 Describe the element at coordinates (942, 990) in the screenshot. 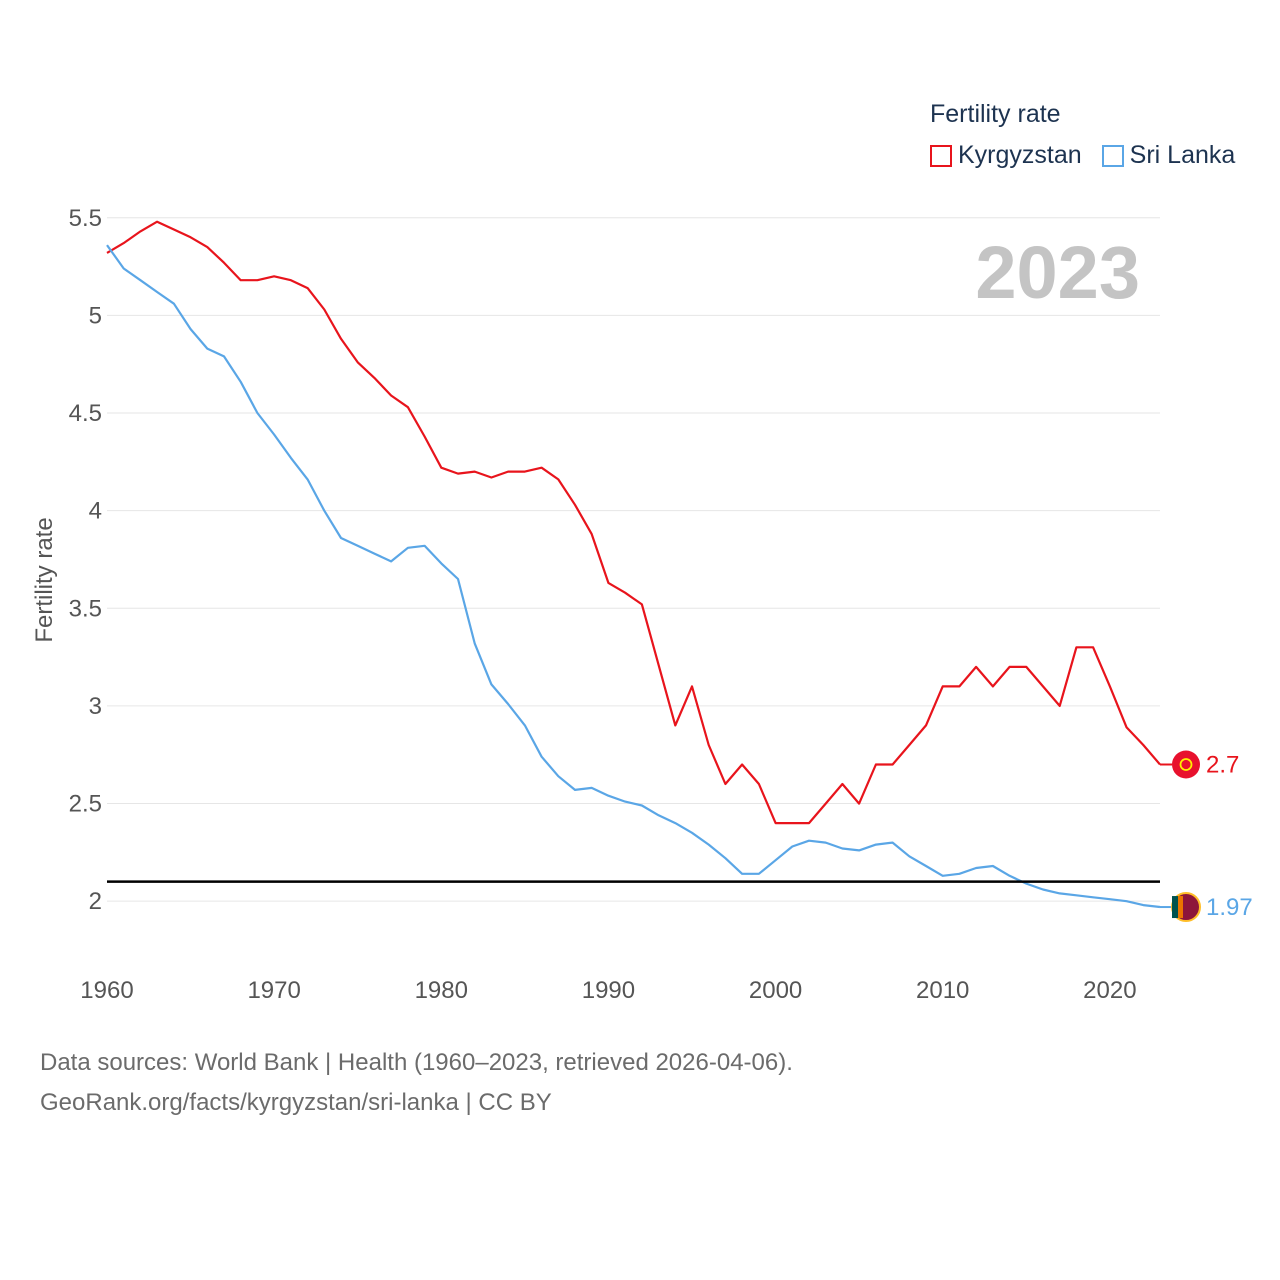

I see `x-tick-label: 2010` at that location.